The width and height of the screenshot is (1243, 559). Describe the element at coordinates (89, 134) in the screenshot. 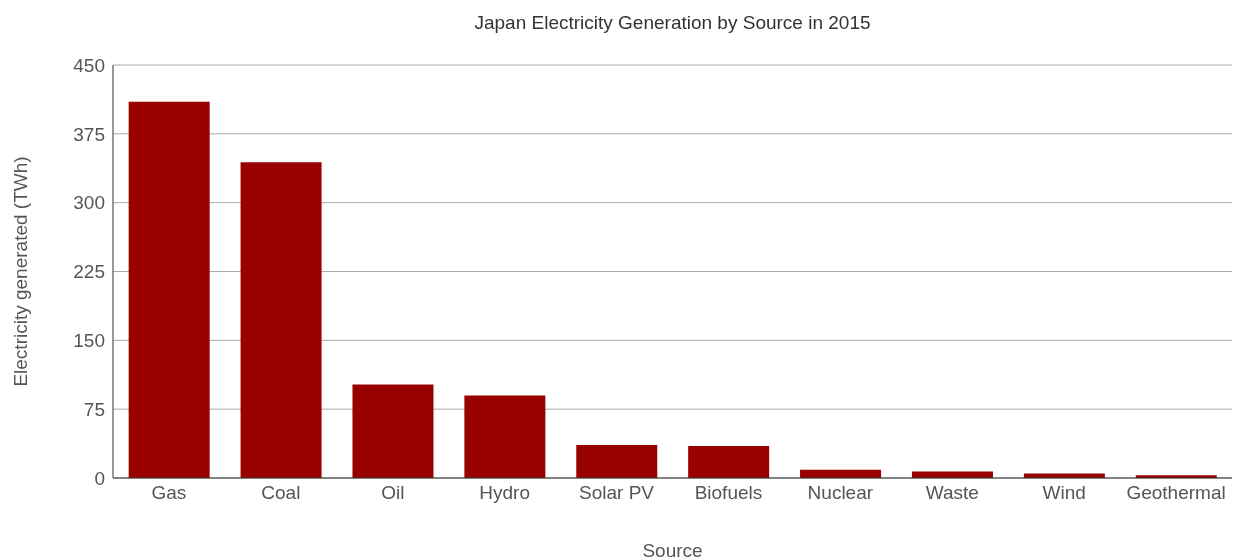

I see `y-tick-label: 375` at that location.